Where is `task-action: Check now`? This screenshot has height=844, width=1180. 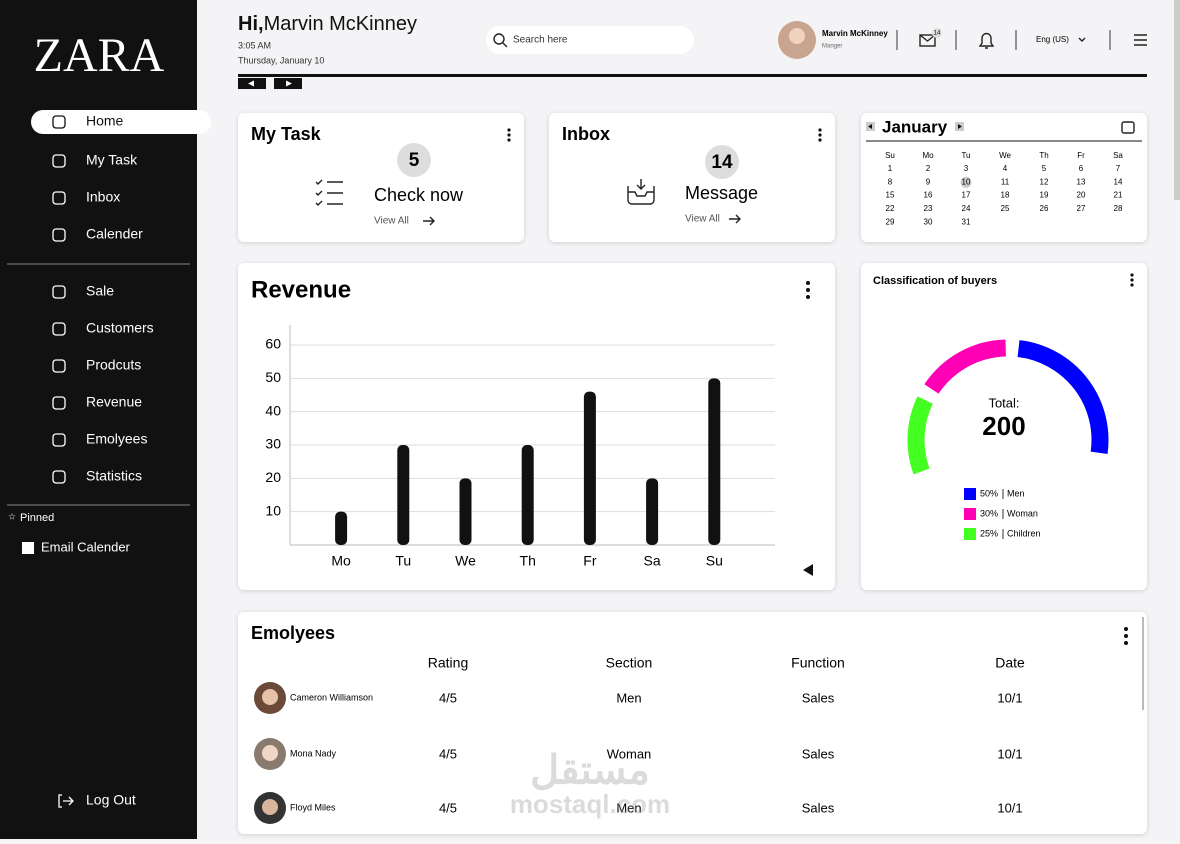
task-action: Check now is located at coordinates (419, 195).